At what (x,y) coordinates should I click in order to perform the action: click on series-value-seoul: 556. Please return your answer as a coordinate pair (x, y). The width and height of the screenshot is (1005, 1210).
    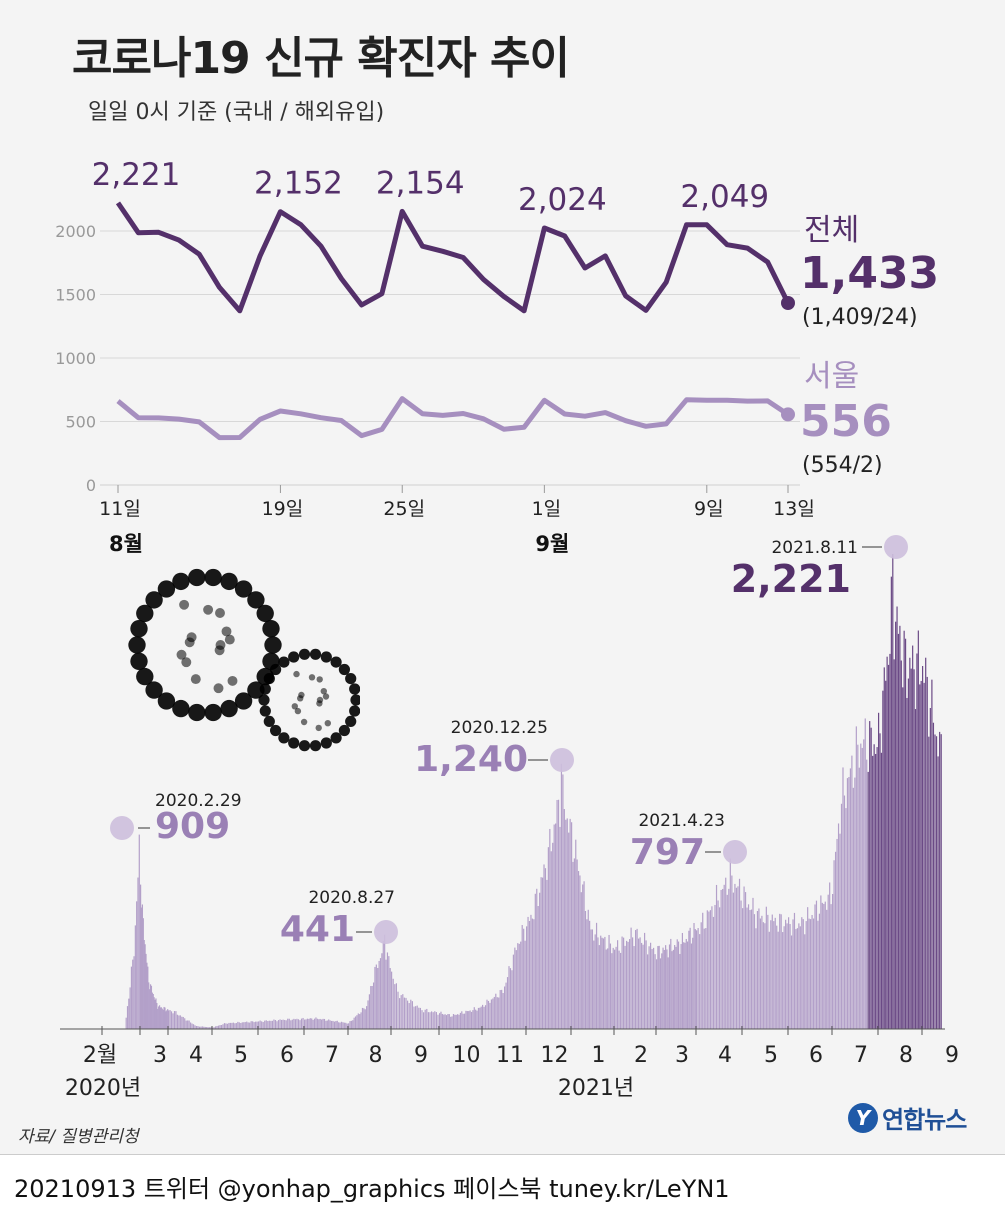
    Looking at the image, I should click on (846, 421).